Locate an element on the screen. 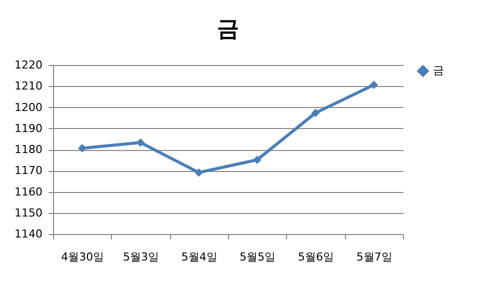  x-tick-label: 5월7일 is located at coordinates (374, 257).